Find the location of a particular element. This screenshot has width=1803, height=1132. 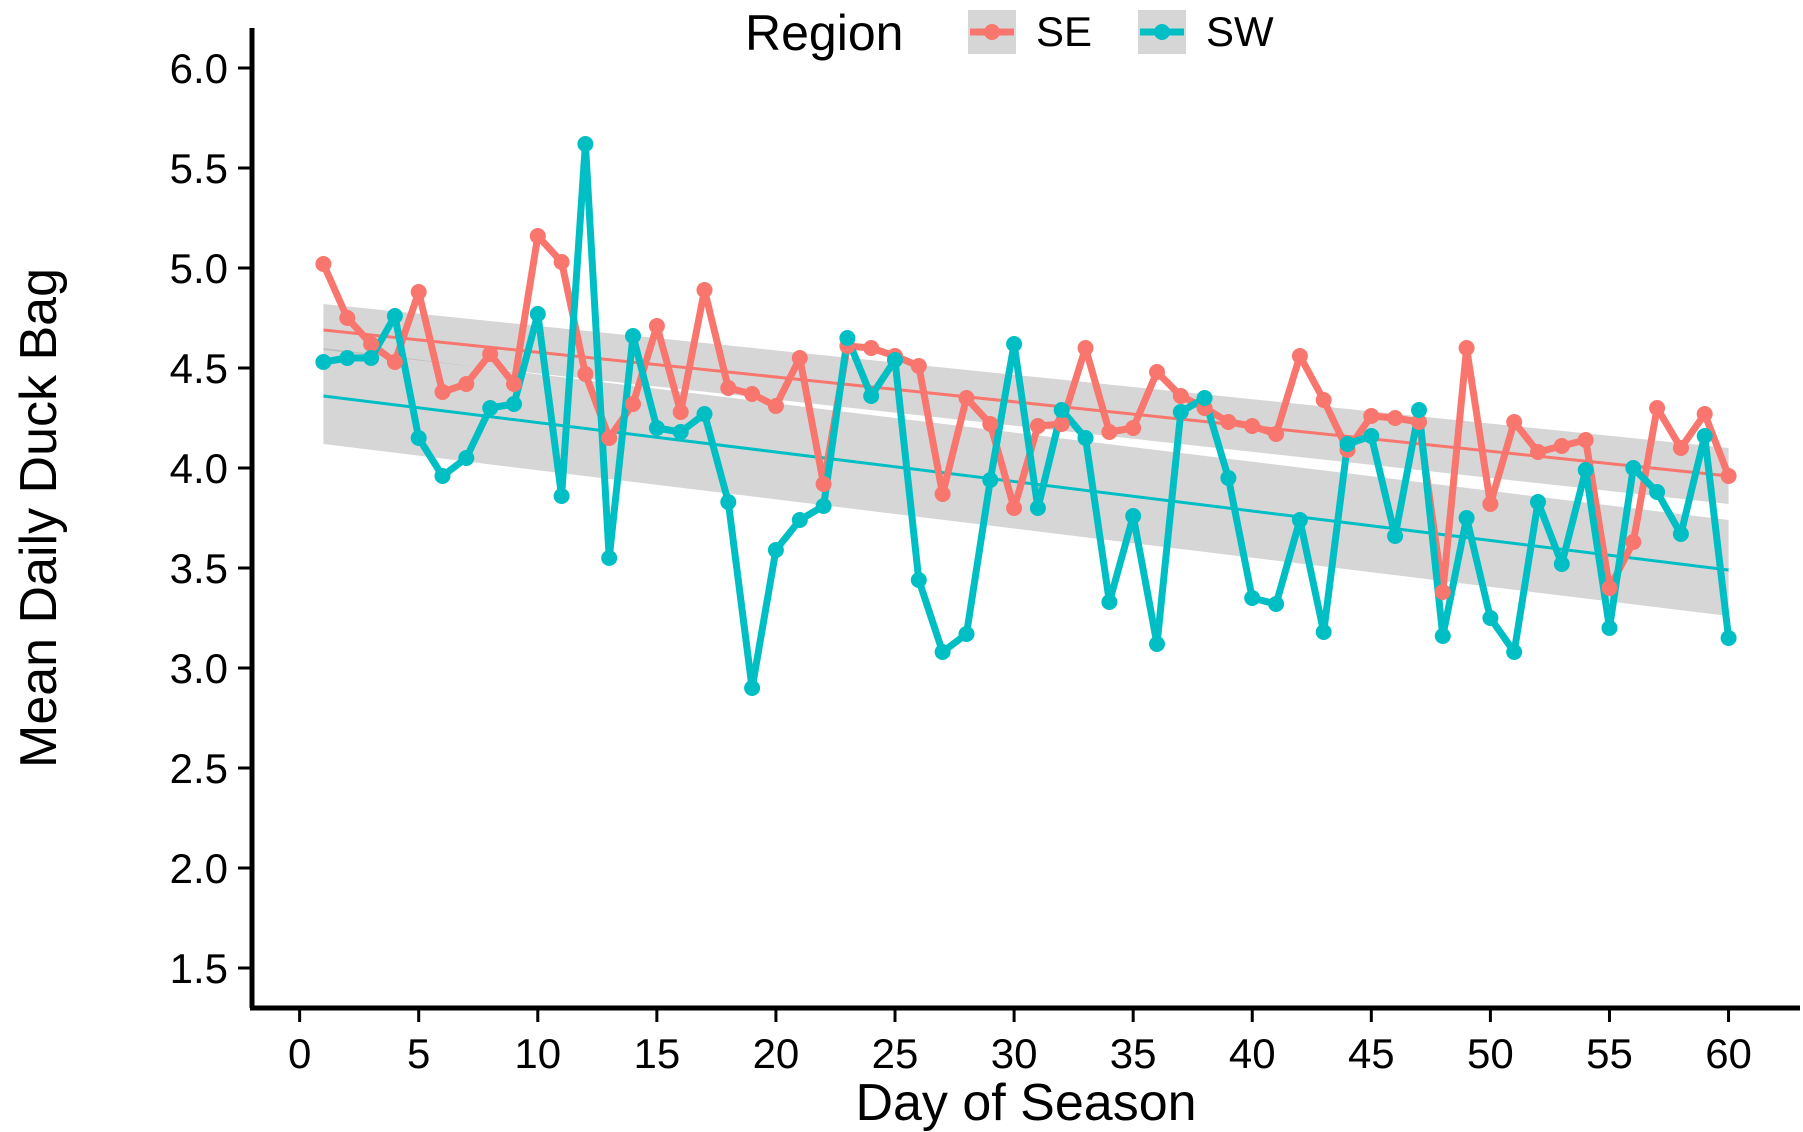

x-tick-label: 50 is located at coordinates (1490, 1053).